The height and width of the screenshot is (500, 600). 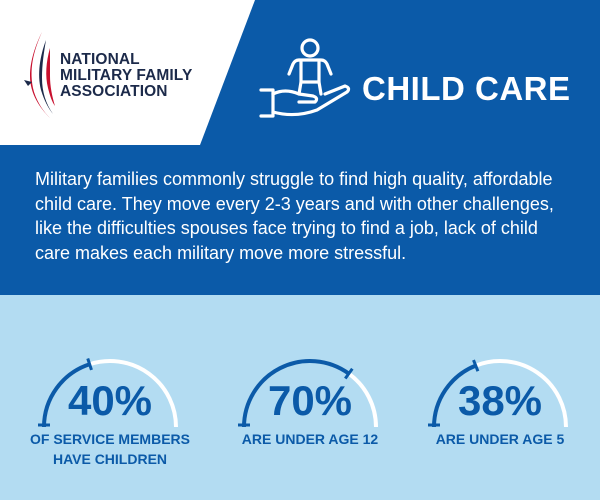 I want to click on logo-line: MILITARY FAMILY, so click(x=126, y=75).